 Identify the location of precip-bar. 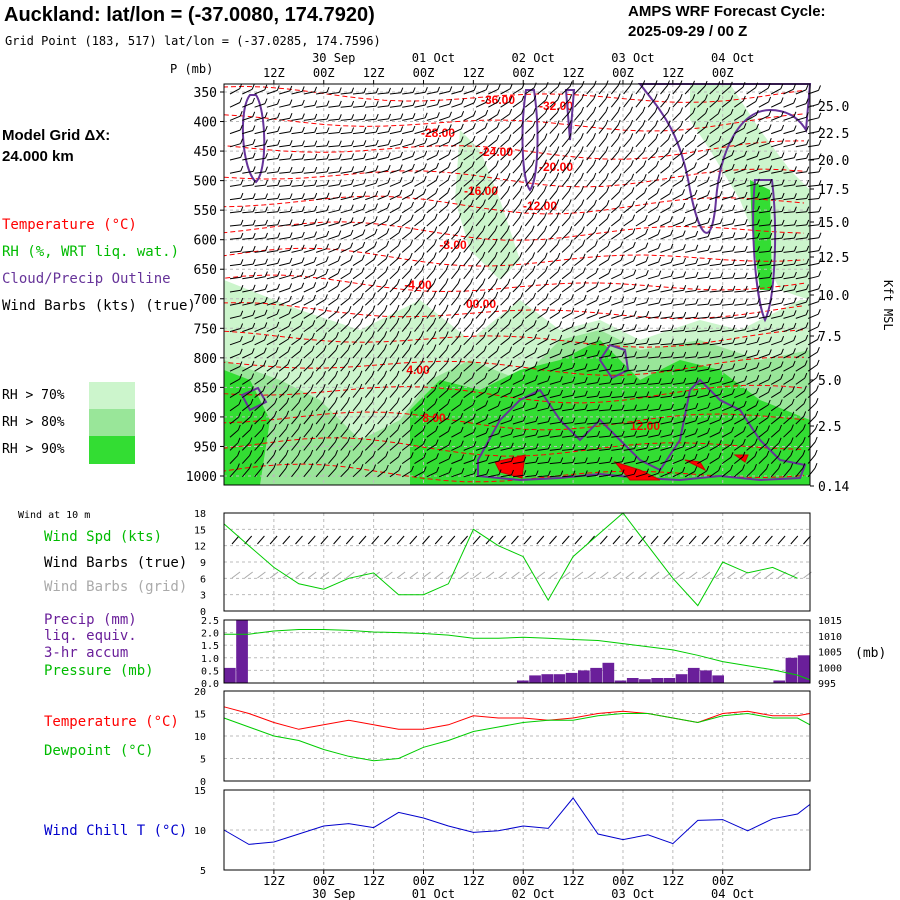
(645, 681).